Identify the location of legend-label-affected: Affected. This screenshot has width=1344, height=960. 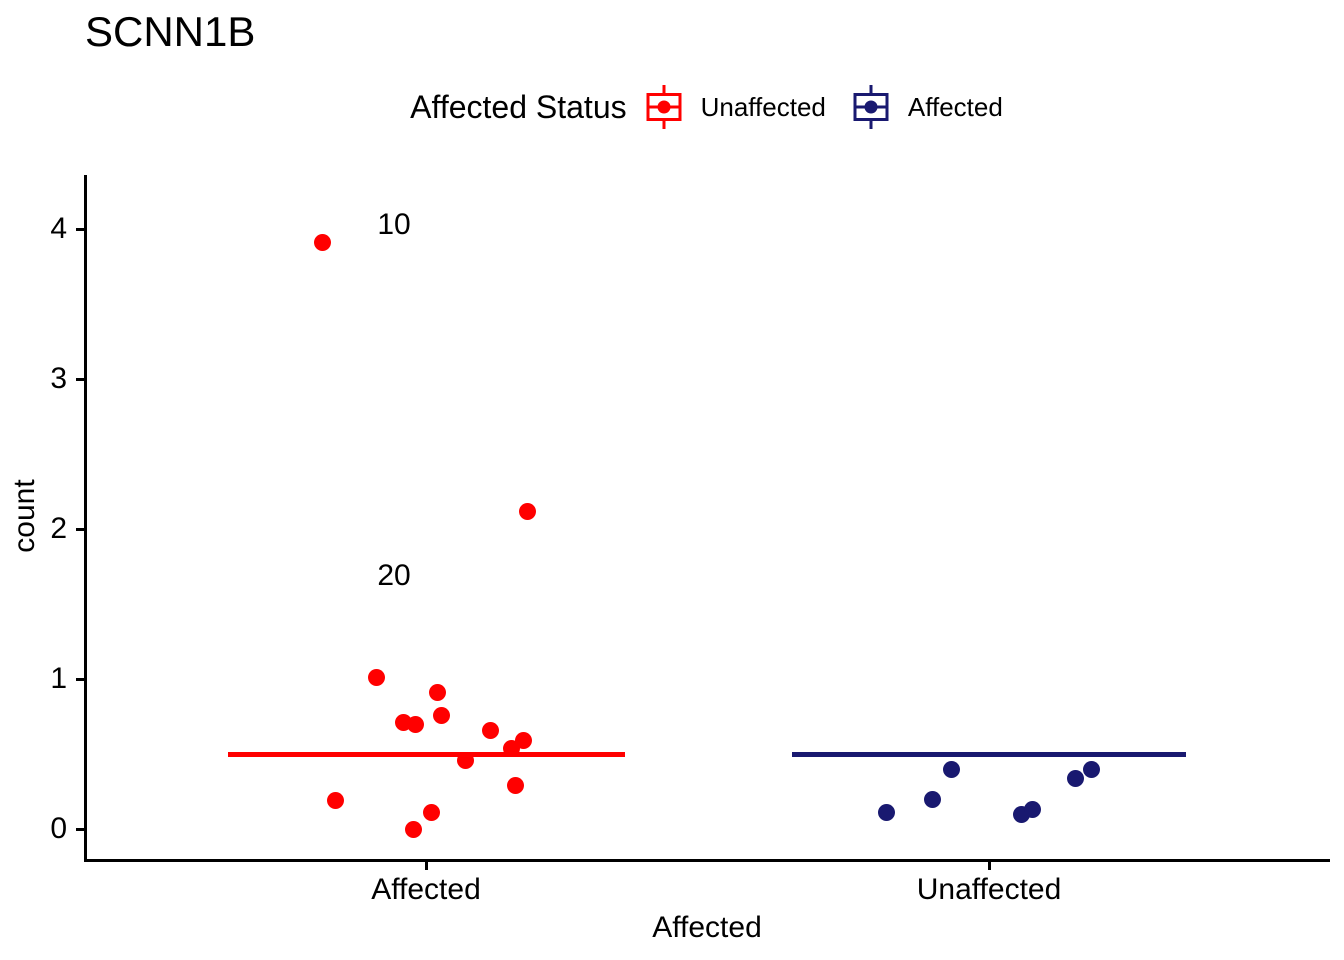
(955, 106).